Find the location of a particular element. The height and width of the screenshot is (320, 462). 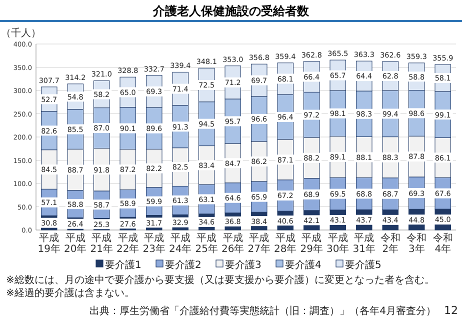

x-tick-label: 令和2年 is located at coordinates (390, 243).